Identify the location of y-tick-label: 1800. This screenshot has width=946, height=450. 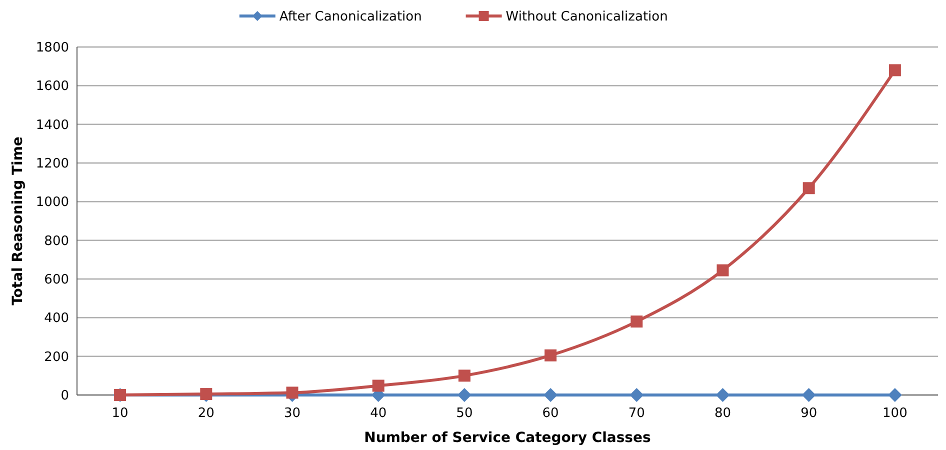
(52, 48).